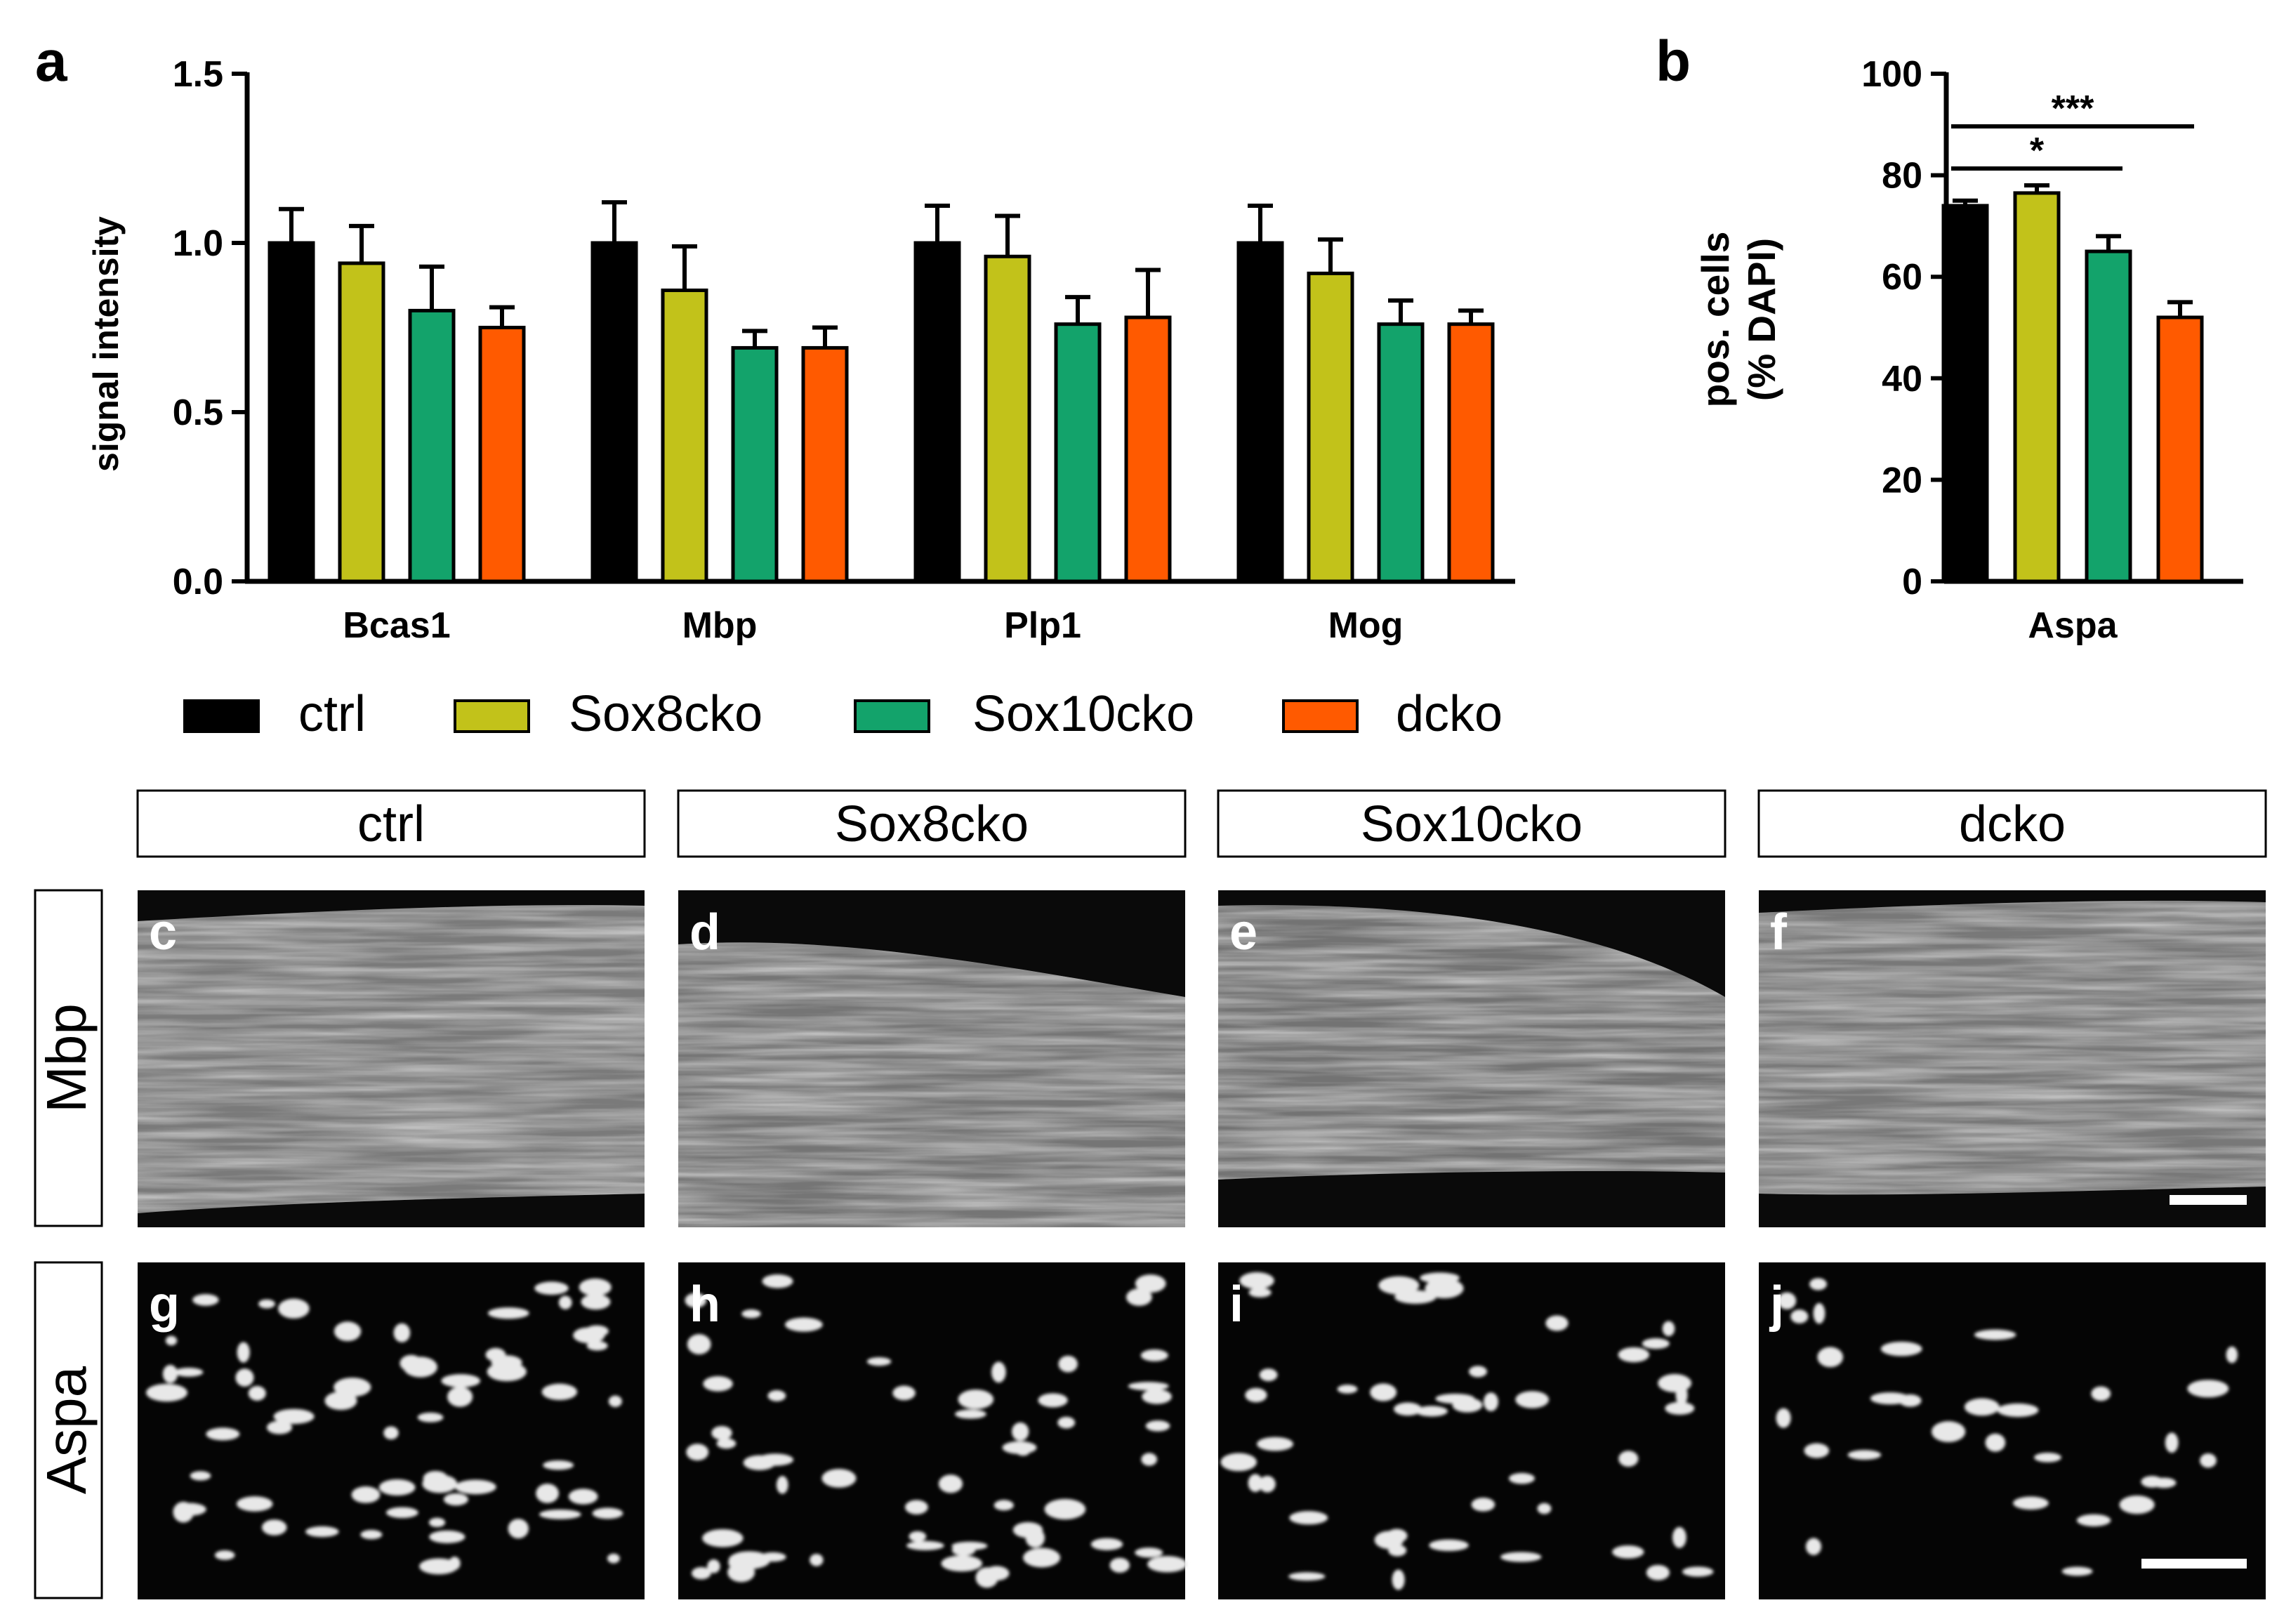 This screenshot has height=1624, width=2291. Describe the element at coordinates (1472, 824) in the screenshot. I see `column-header-sox10cko: Sox10cko` at that location.